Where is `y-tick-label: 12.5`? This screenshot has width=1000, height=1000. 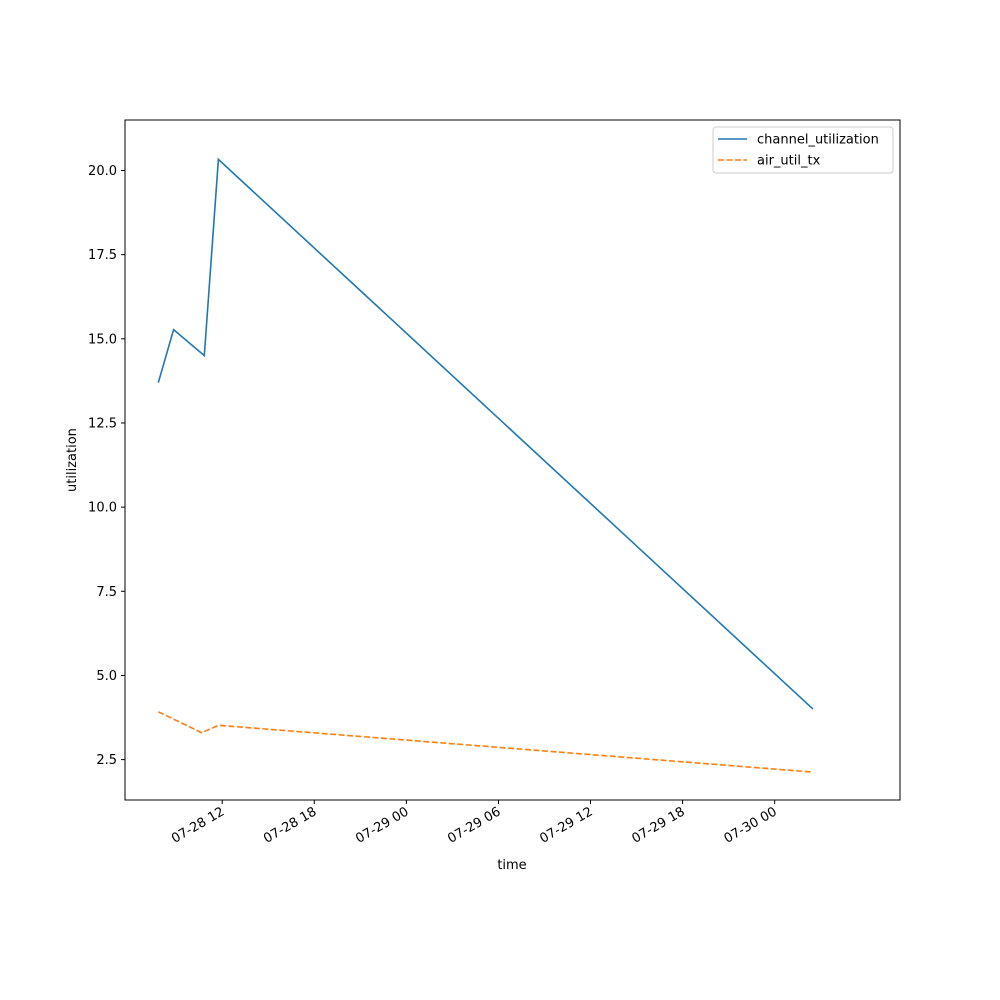 y-tick-label: 12.5 is located at coordinates (102, 423).